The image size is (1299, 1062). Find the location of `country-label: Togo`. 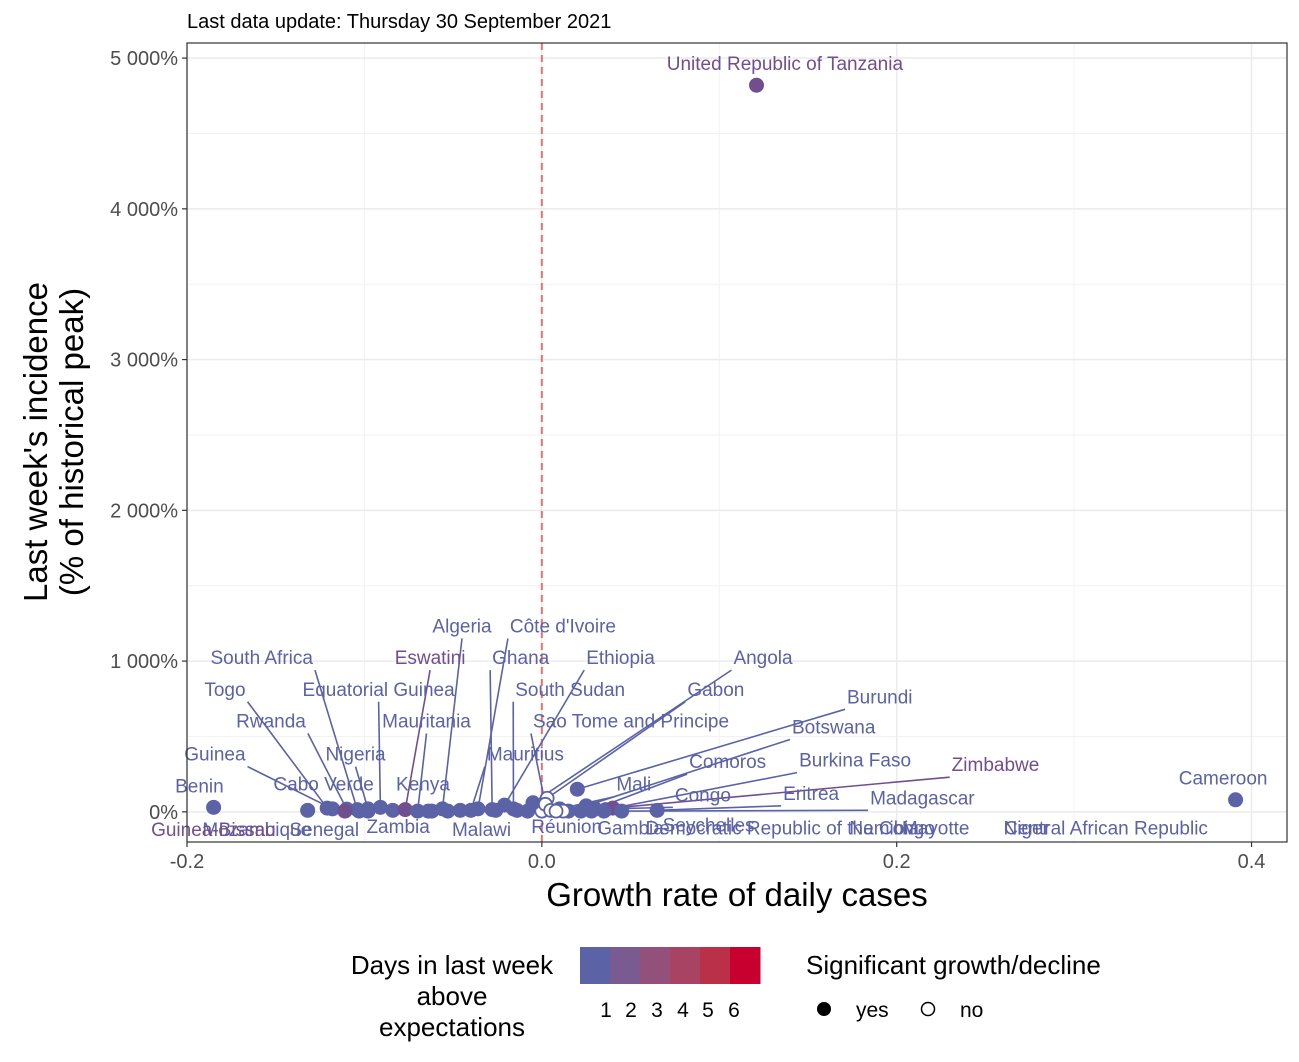

country-label: Togo is located at coordinates (224, 690).